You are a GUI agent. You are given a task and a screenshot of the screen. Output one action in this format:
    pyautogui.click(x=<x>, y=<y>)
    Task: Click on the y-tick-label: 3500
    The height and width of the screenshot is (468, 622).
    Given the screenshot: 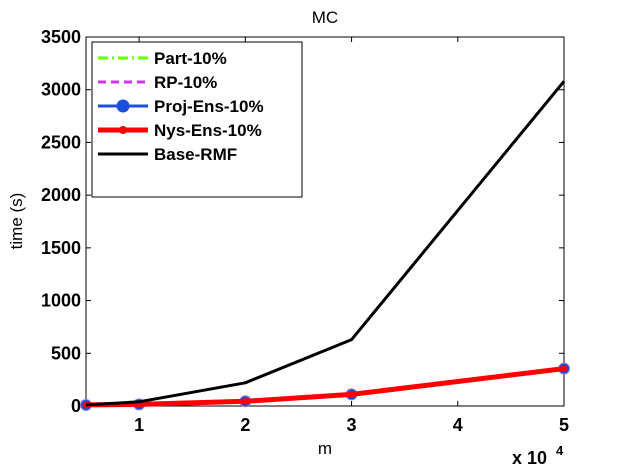 What is the action you would take?
    pyautogui.click(x=61, y=37)
    